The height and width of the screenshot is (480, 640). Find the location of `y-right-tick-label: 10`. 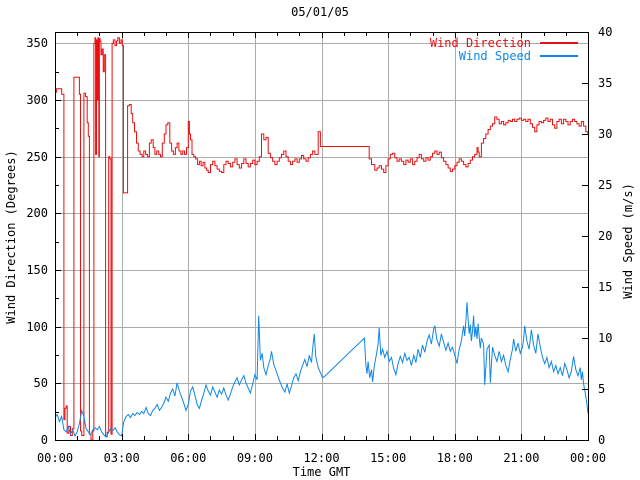

y-right-tick-label: 10 is located at coordinates (605, 338).